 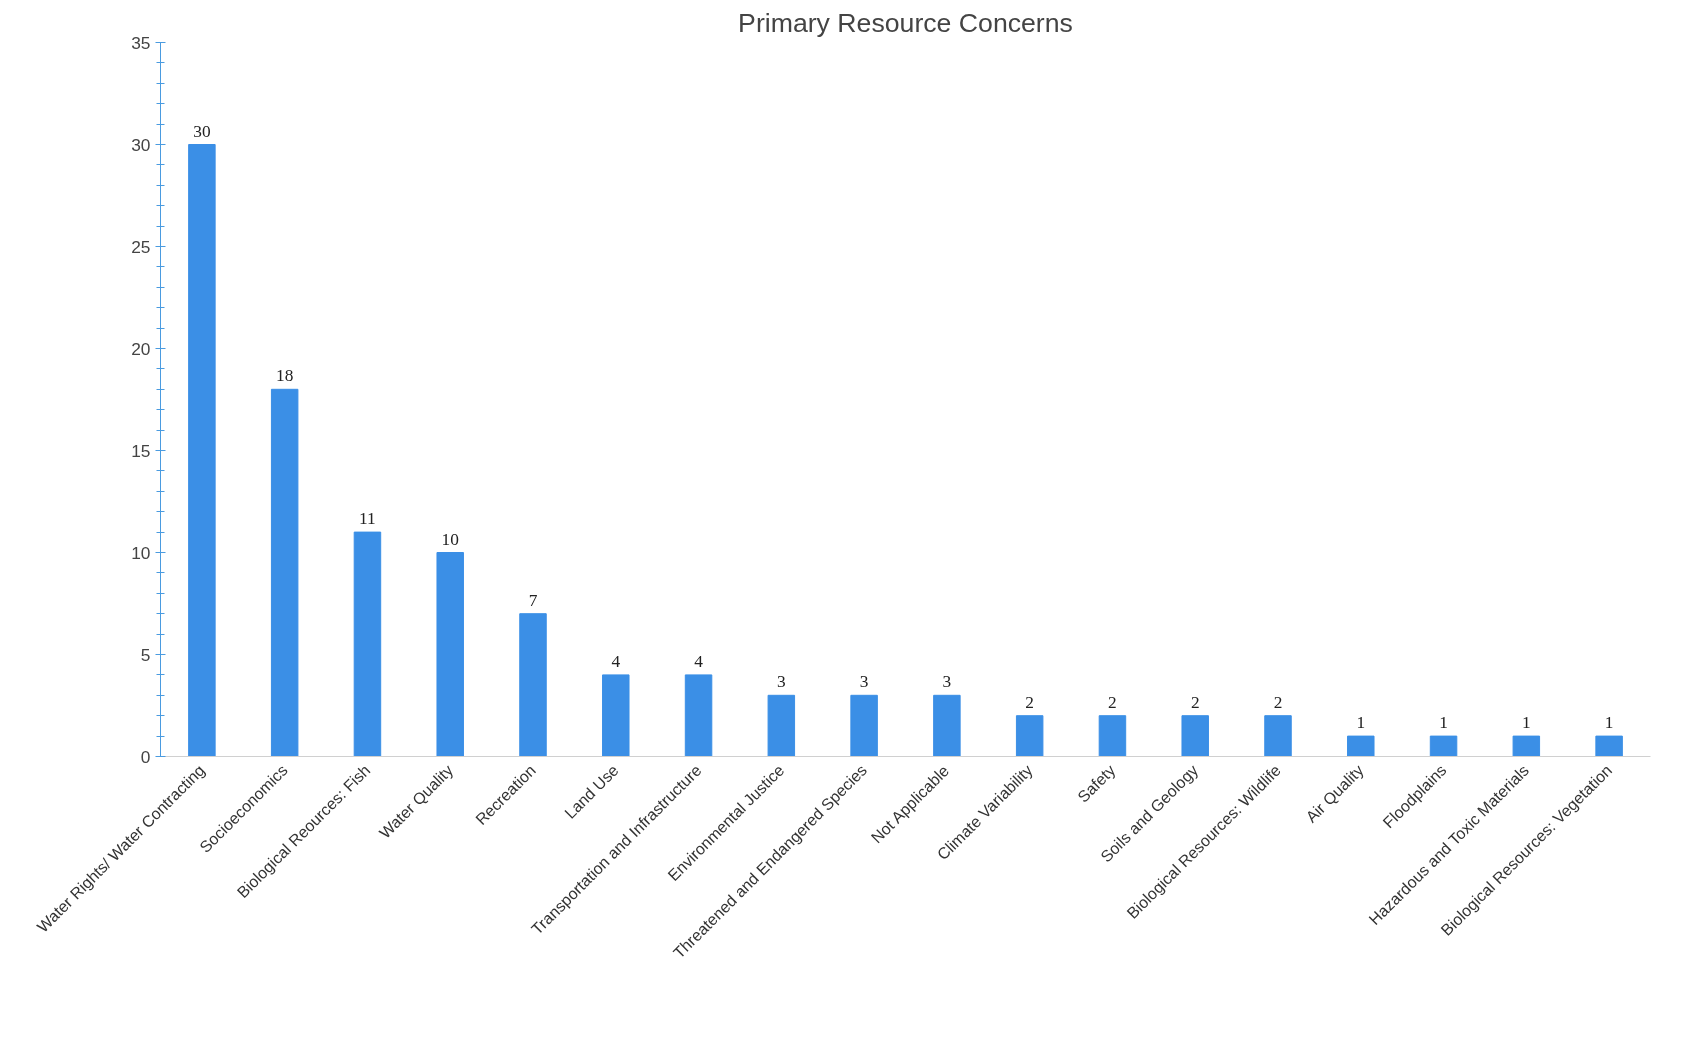 What do you see at coordinates (145, 654) in the screenshot?
I see `y-tick-label: 5` at bounding box center [145, 654].